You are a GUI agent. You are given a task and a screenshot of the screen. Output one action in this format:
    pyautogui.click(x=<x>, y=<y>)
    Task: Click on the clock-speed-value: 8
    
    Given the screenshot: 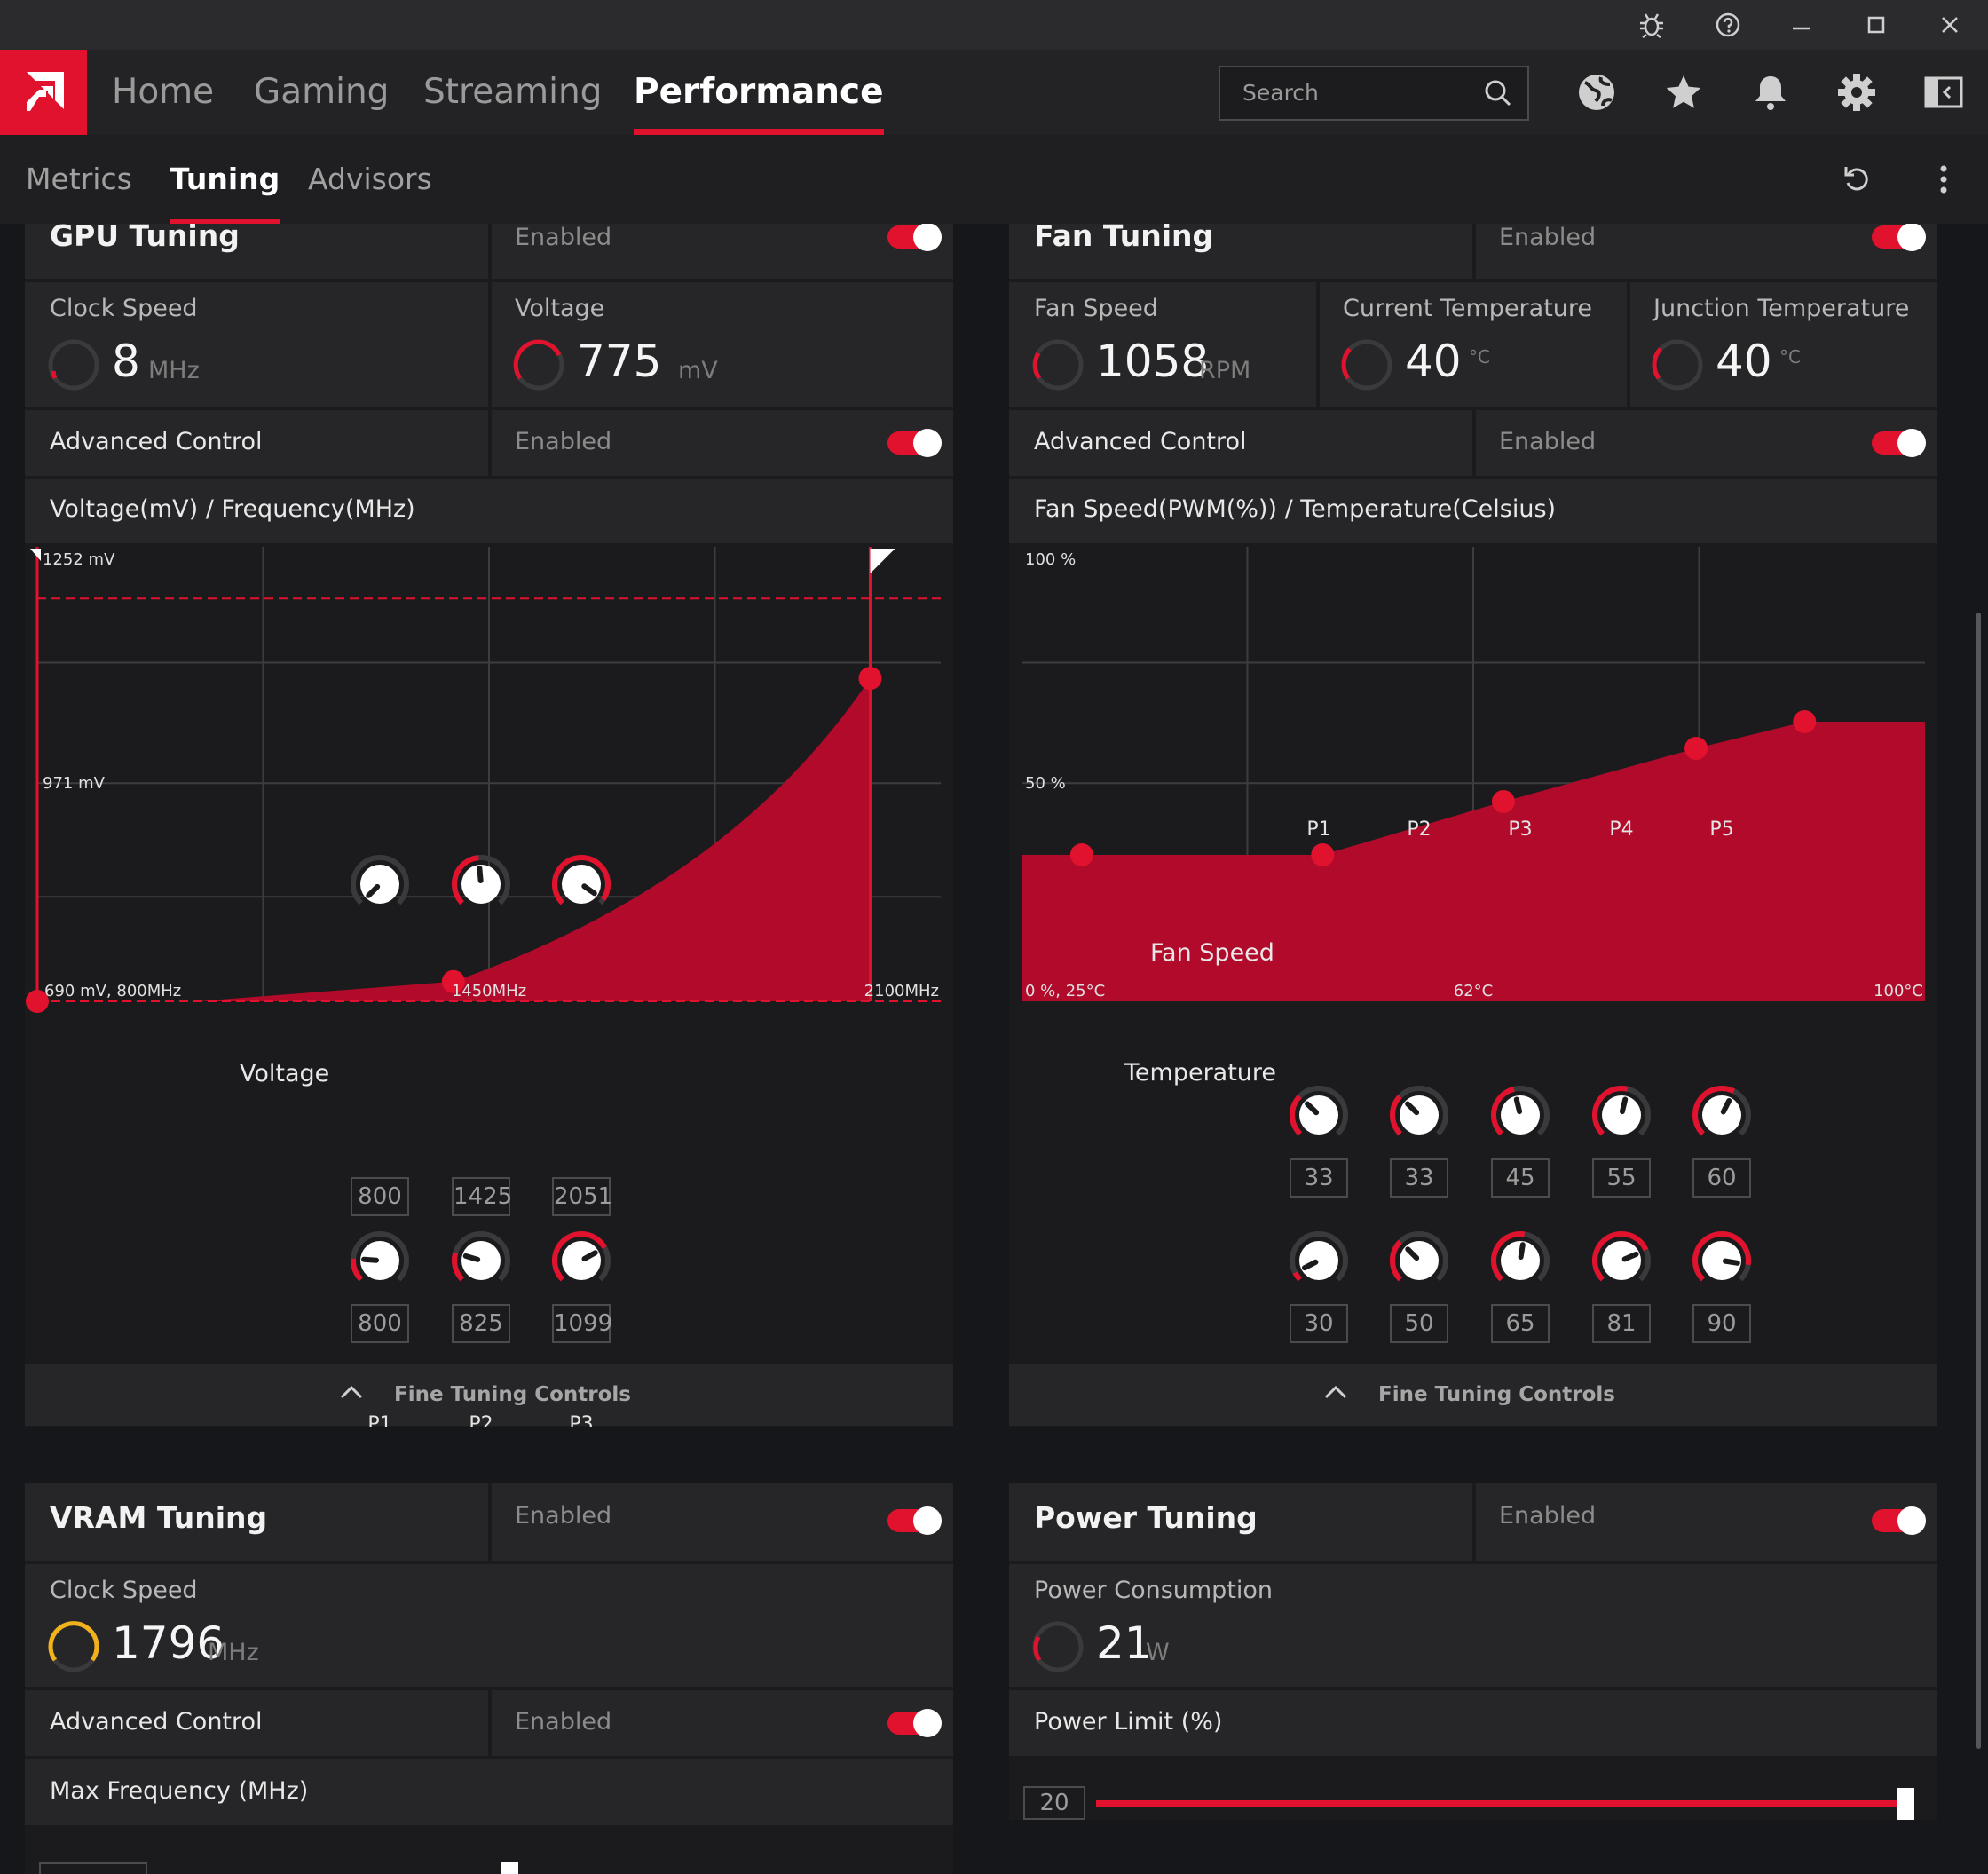 What is the action you would take?
    pyautogui.click(x=126, y=361)
    